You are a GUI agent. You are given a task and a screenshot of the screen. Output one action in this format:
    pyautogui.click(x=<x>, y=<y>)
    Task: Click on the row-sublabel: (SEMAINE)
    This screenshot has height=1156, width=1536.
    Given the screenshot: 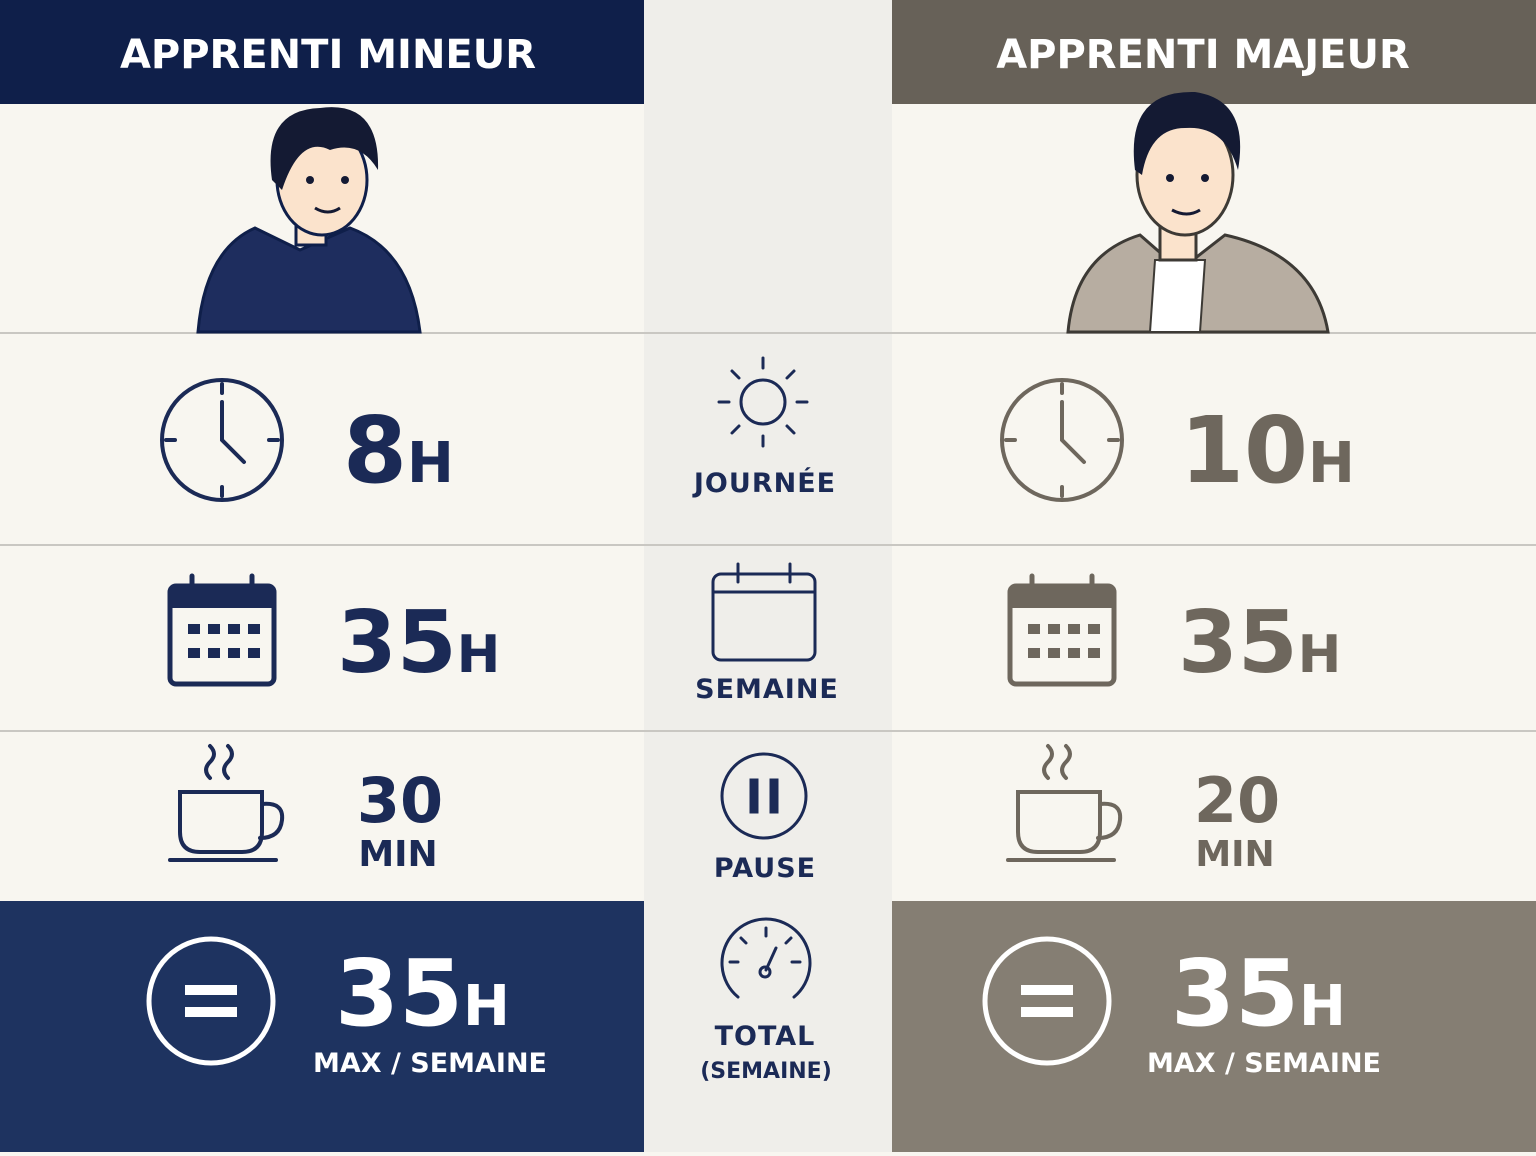 What is the action you would take?
    pyautogui.click(x=766, y=1071)
    